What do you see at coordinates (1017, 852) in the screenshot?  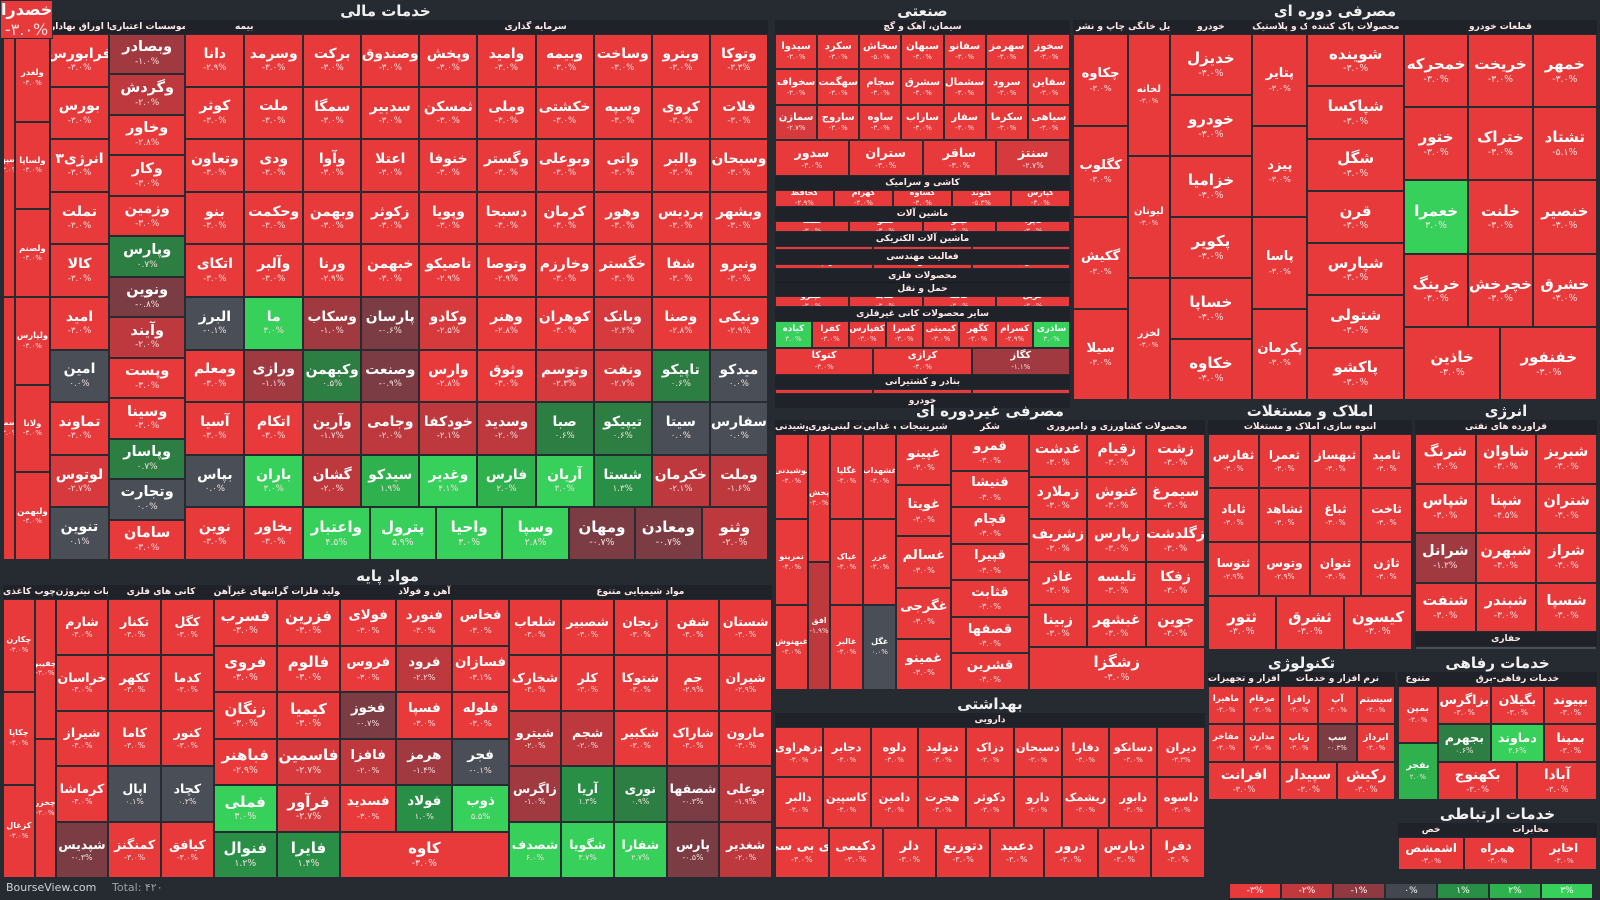 I see `stock-tile: دعبید -۳.۰%` at bounding box center [1017, 852].